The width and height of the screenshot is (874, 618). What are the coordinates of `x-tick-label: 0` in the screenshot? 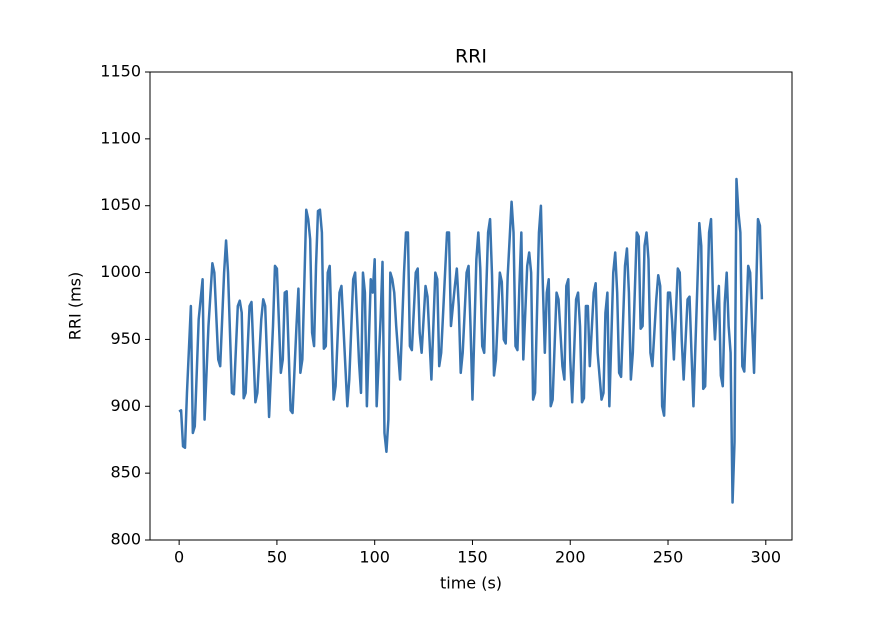 It's located at (179, 557).